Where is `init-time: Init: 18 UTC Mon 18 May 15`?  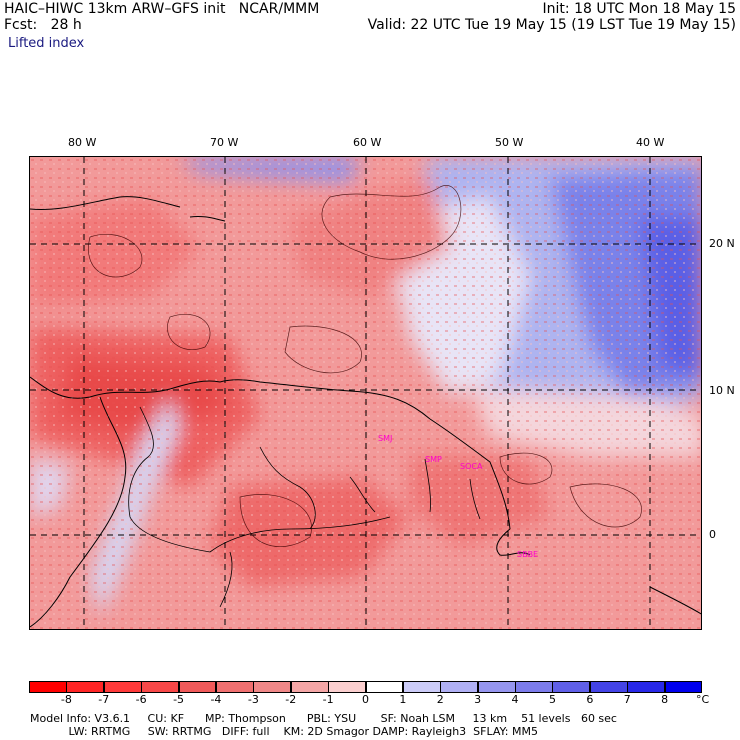
init-time: Init: 18 UTC Mon 18 May 15 is located at coordinates (639, 9).